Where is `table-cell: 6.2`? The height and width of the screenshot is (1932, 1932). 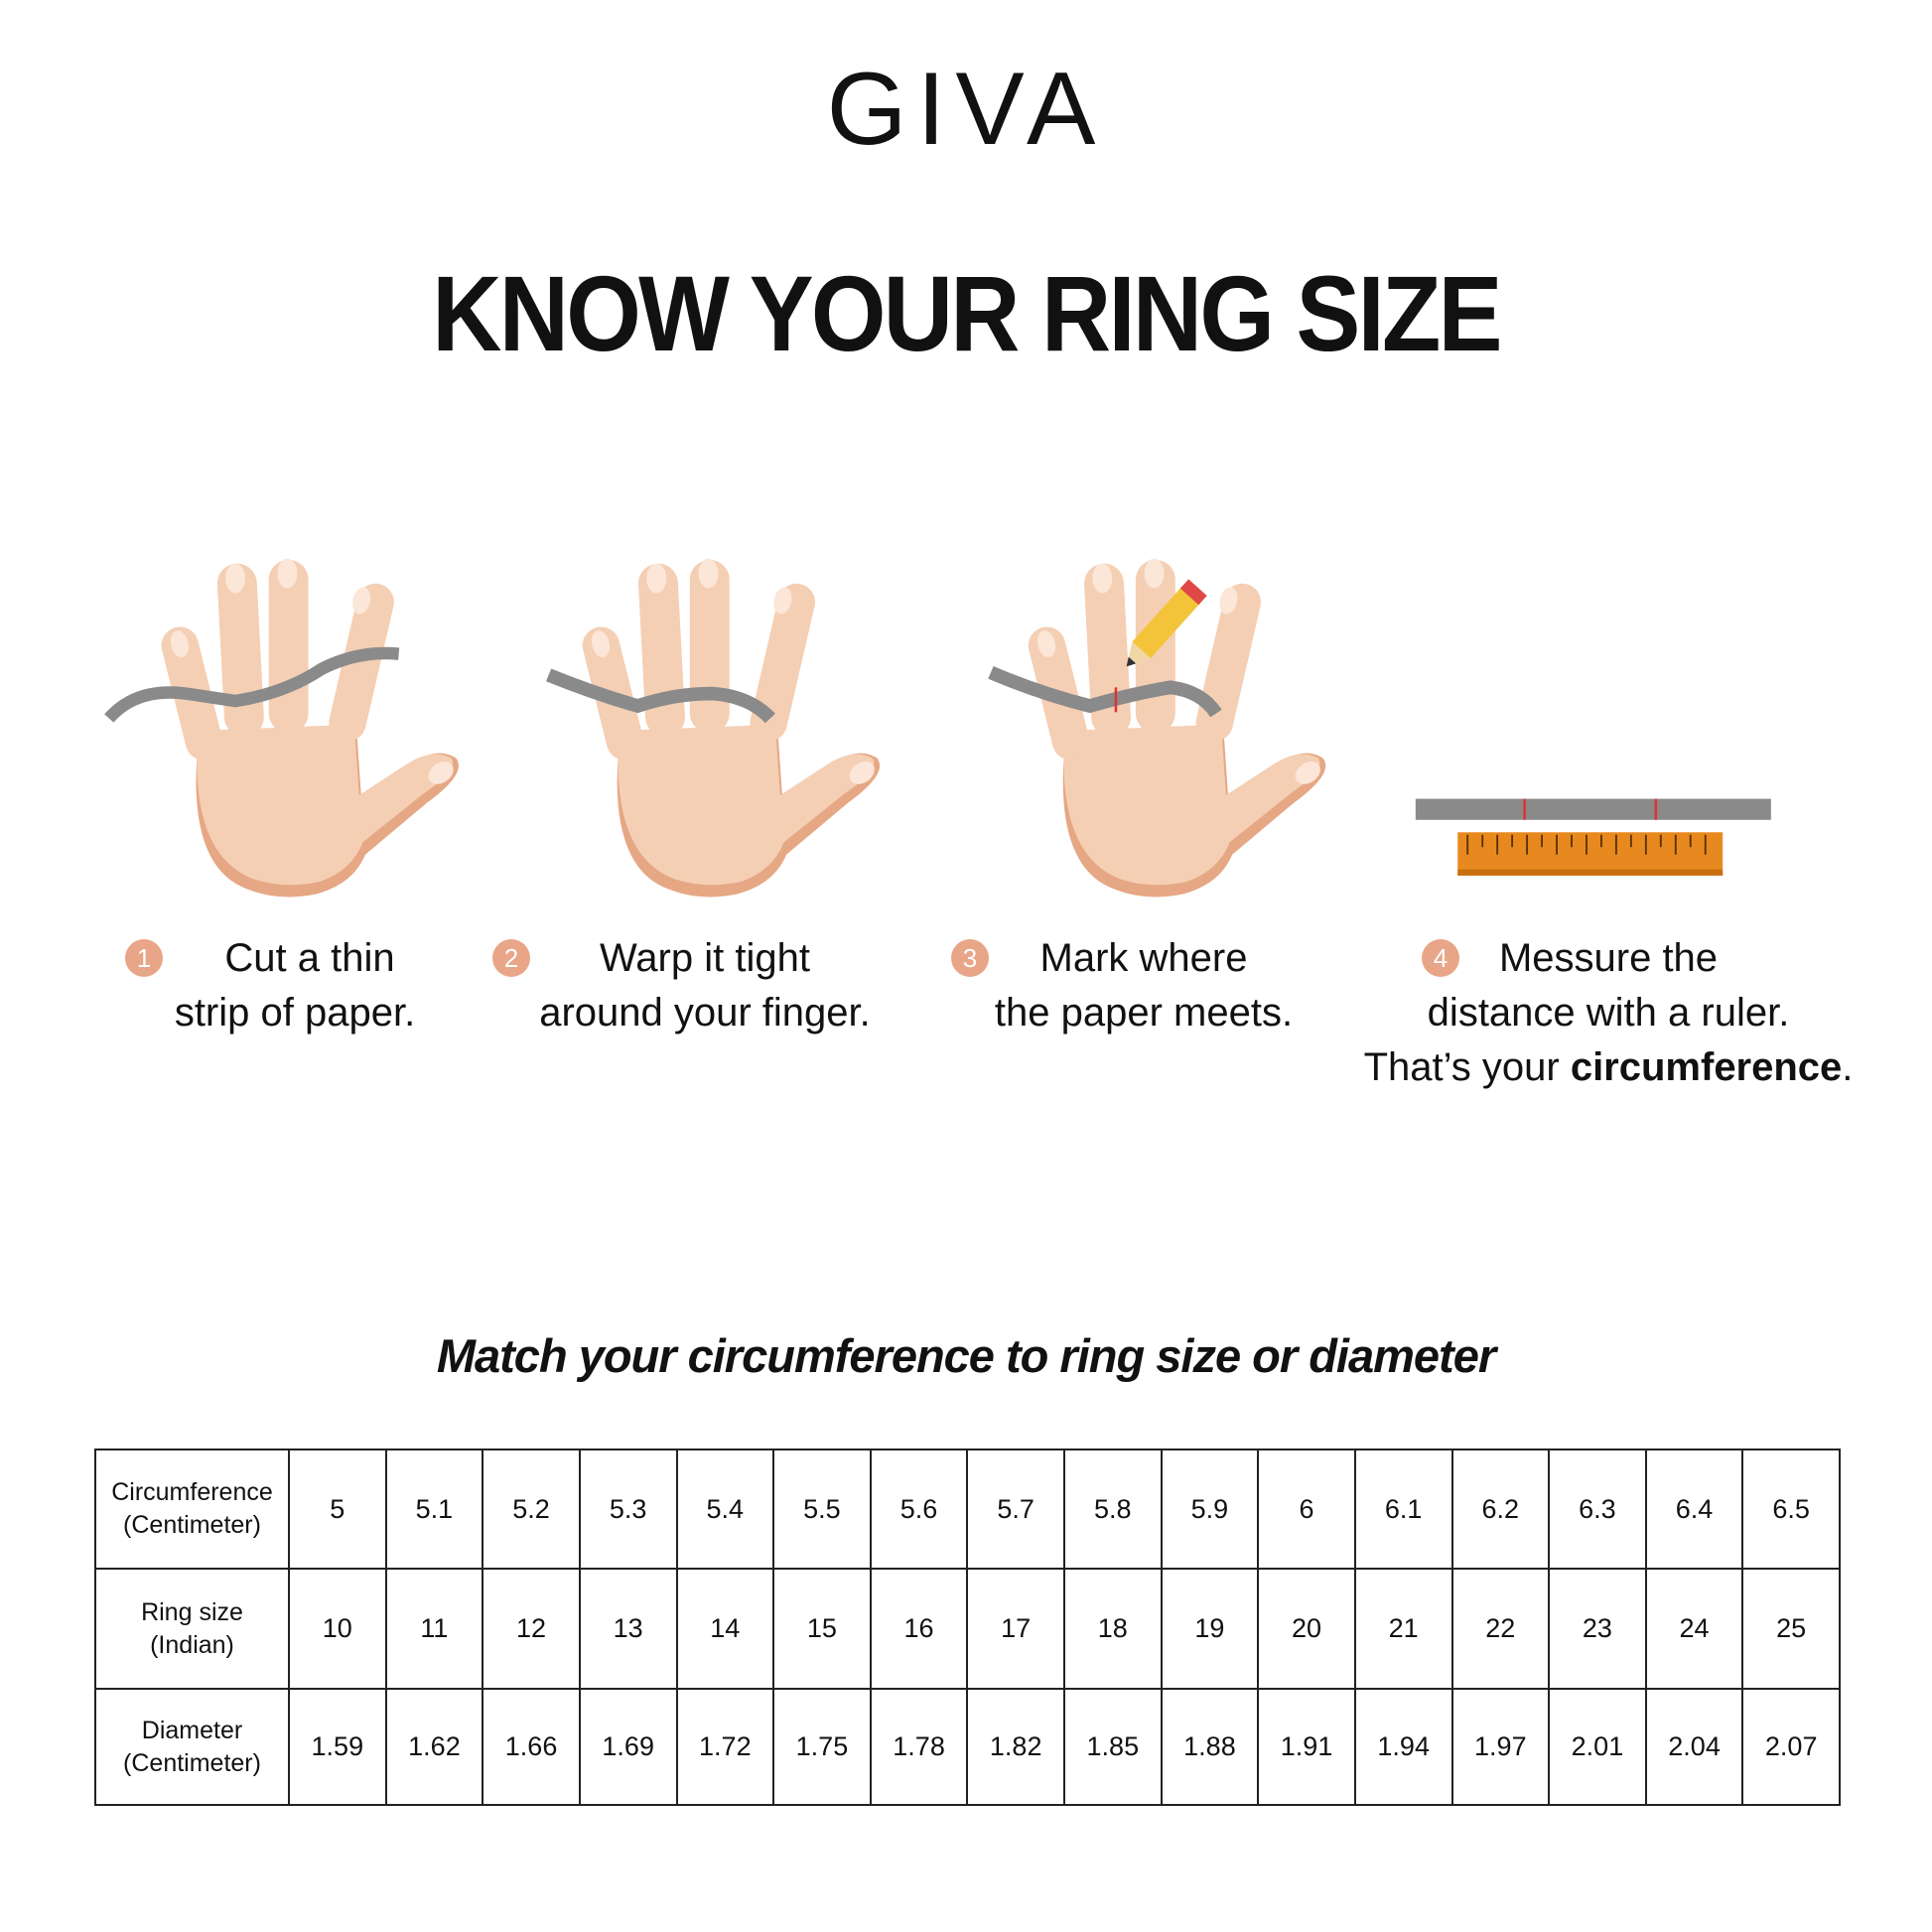 table-cell: 6.2 is located at coordinates (1501, 1510).